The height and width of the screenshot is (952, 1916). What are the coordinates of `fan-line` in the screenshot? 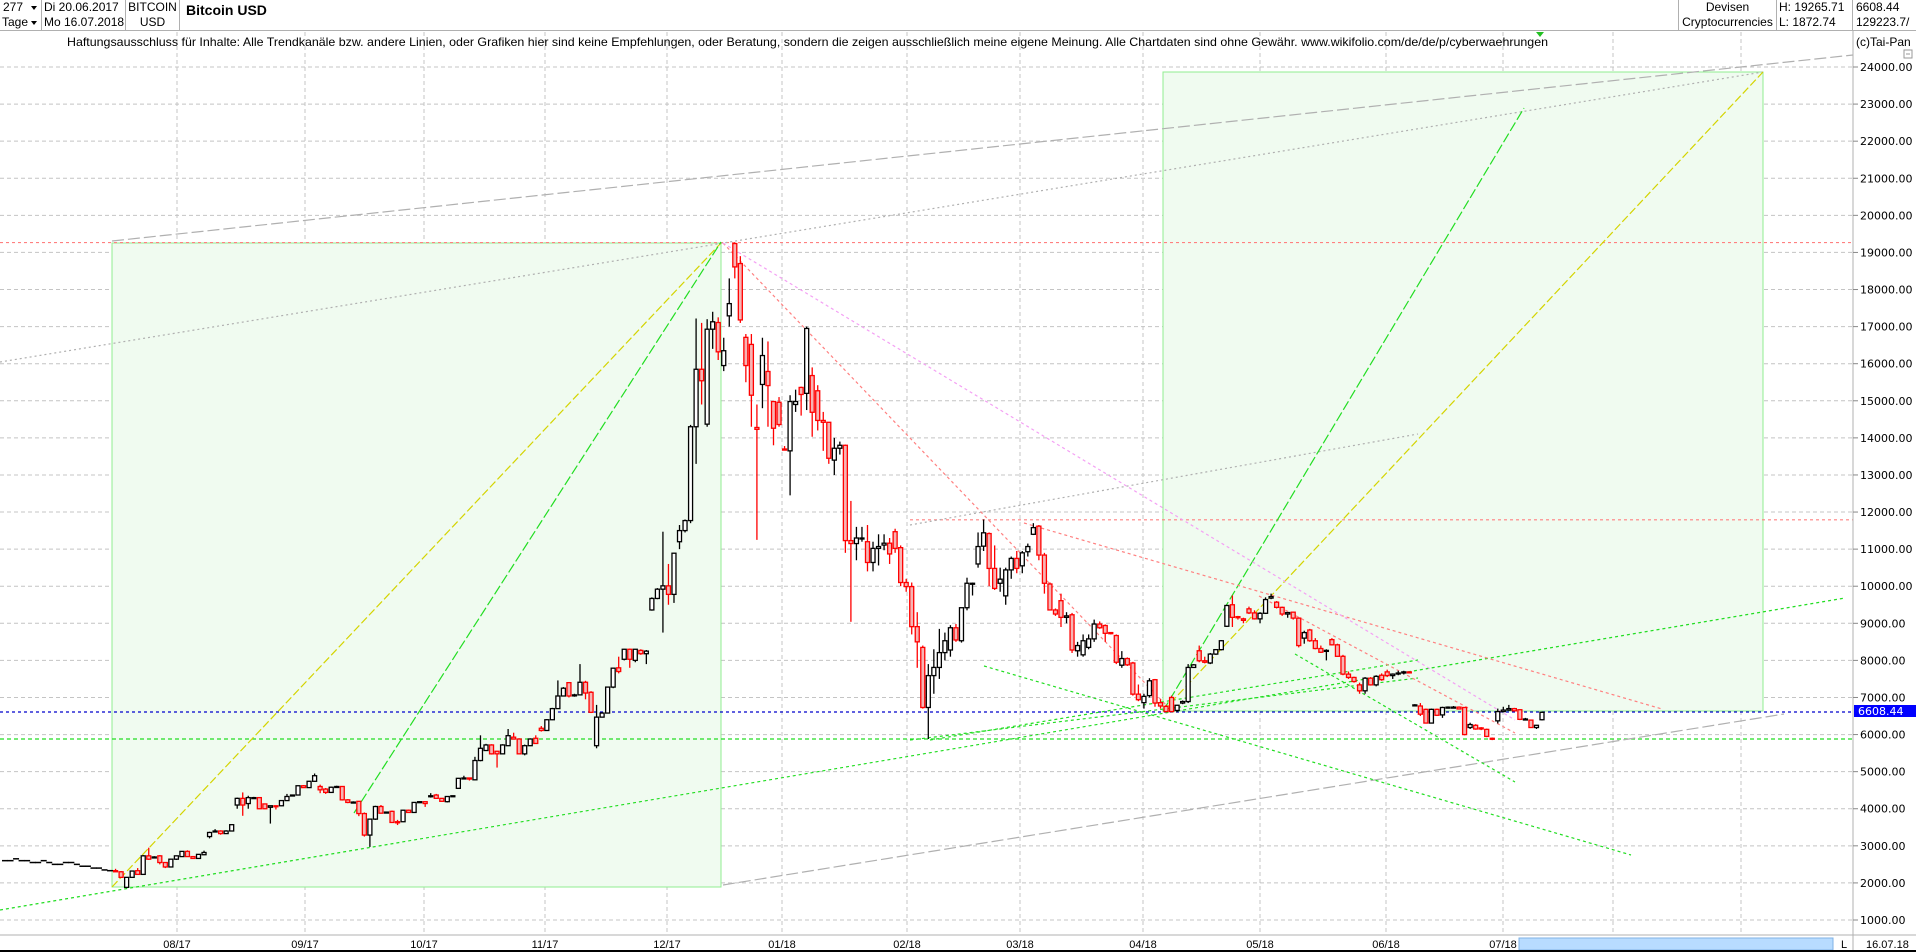 It's located at (1164, 709).